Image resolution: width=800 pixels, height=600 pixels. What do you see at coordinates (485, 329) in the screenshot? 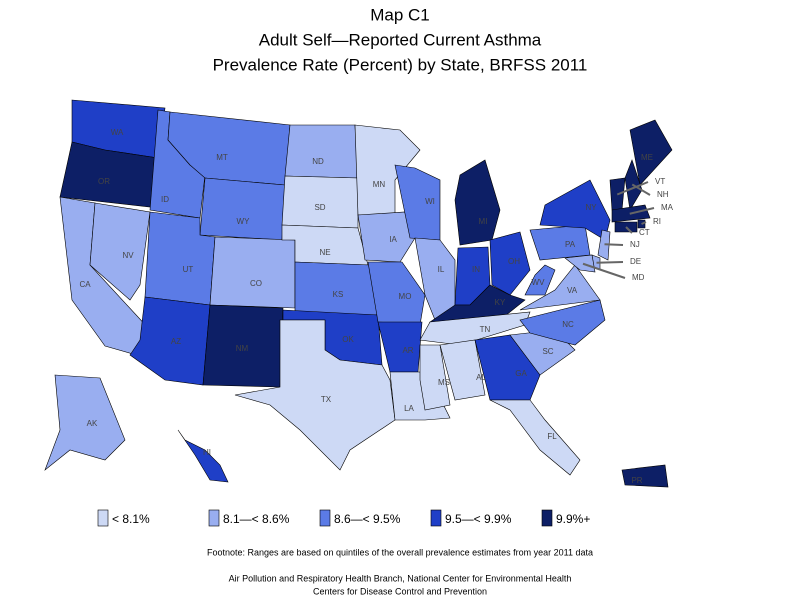
I see `state-label: TN` at bounding box center [485, 329].